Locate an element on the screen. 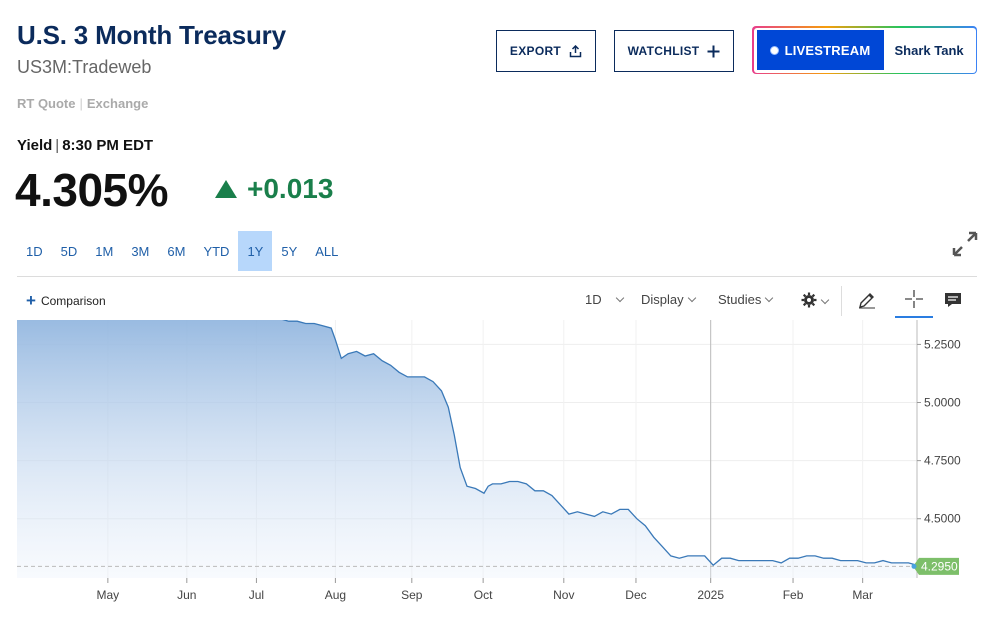  draw-tool is located at coordinates (867, 302).